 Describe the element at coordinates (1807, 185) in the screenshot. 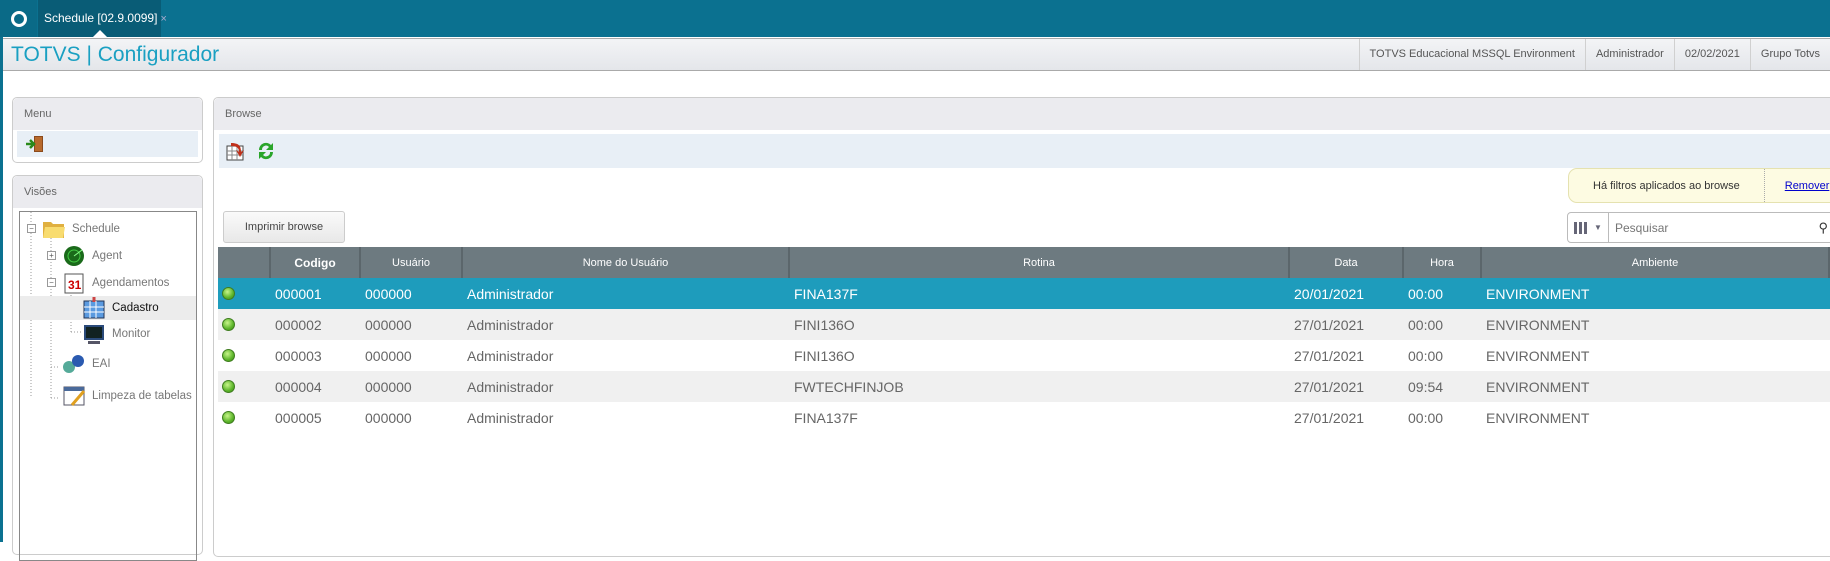

I see `remove-filter-link: Remover` at that location.